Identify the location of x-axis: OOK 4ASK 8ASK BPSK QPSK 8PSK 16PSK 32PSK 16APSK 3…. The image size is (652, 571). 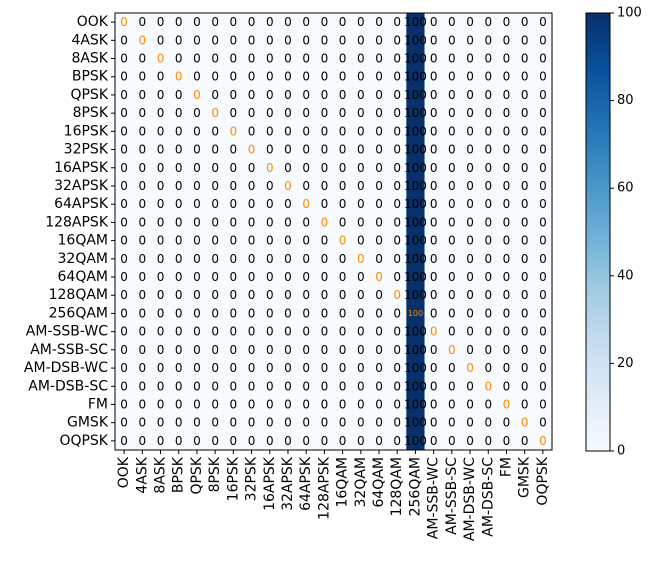
(333, 495).